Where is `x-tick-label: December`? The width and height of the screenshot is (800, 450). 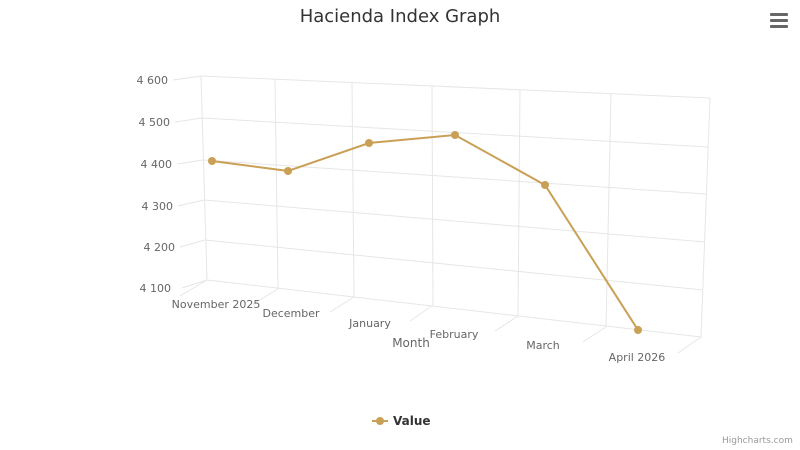 x-tick-label: December is located at coordinates (291, 313).